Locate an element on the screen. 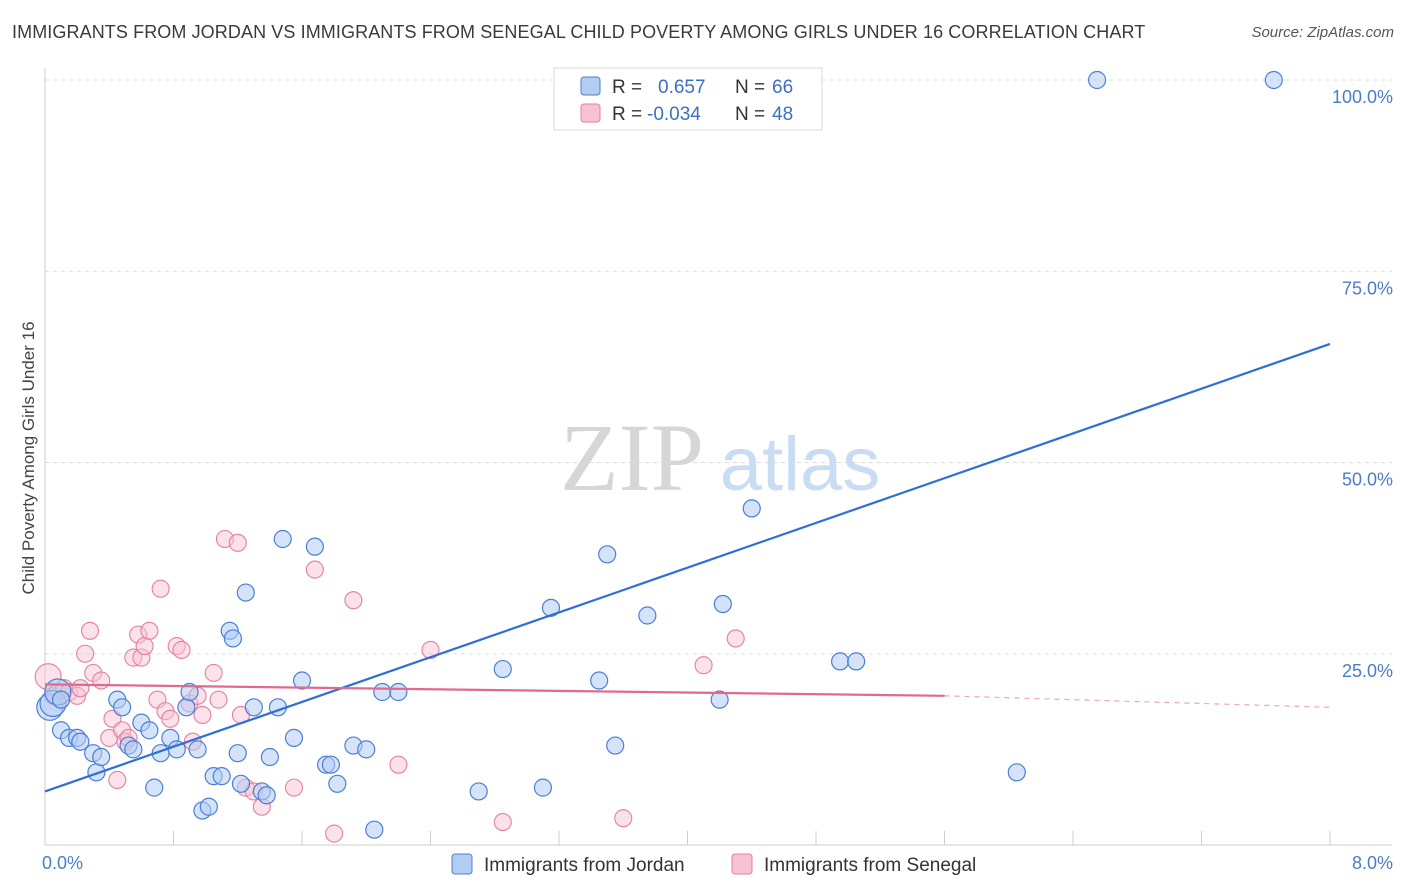 The image size is (1406, 892). senegal-trend-line is located at coordinates (494, 690).